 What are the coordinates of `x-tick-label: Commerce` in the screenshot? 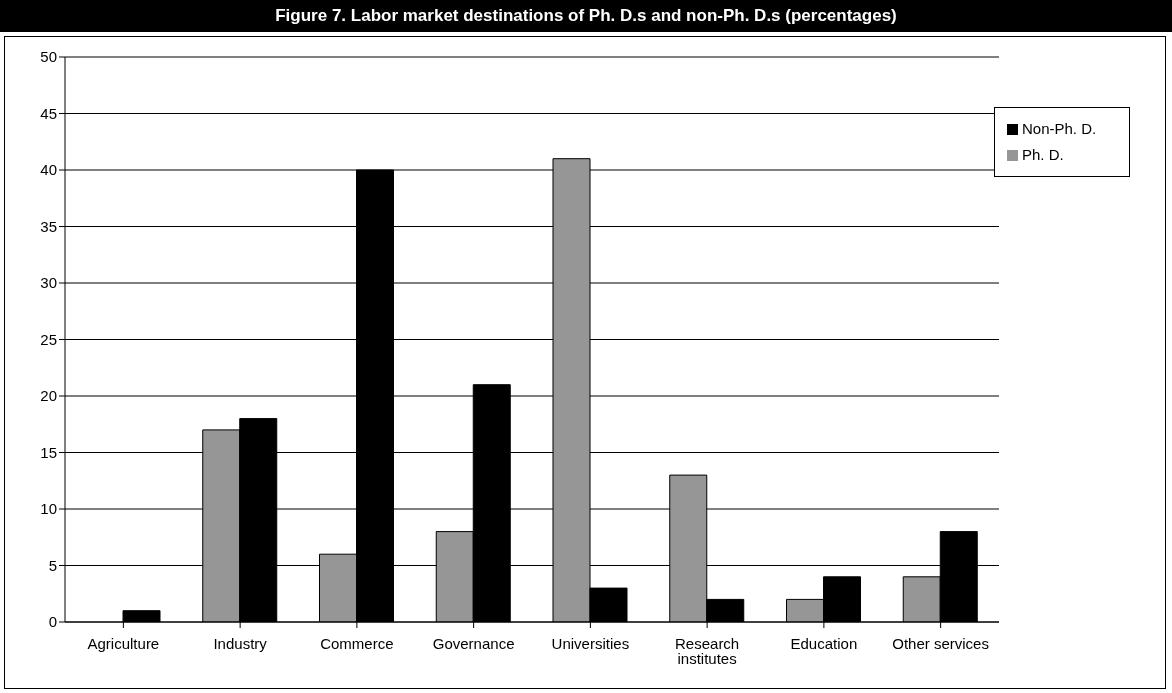 It's located at (357, 643).